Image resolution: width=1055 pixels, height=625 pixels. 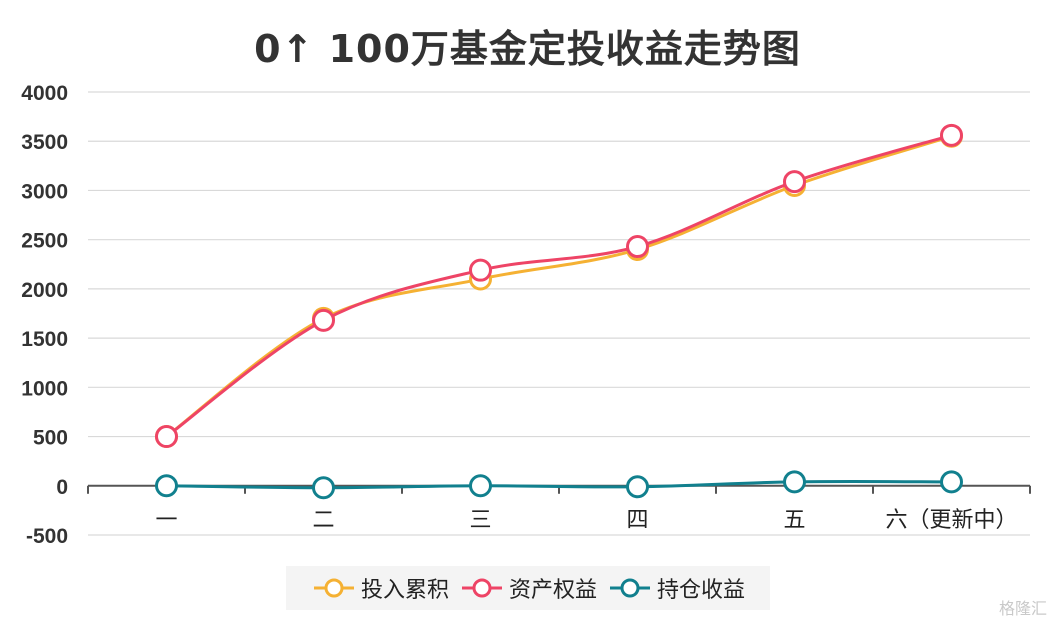 What do you see at coordinates (44, 388) in the screenshot?
I see `y-tick-label: 1000` at bounding box center [44, 388].